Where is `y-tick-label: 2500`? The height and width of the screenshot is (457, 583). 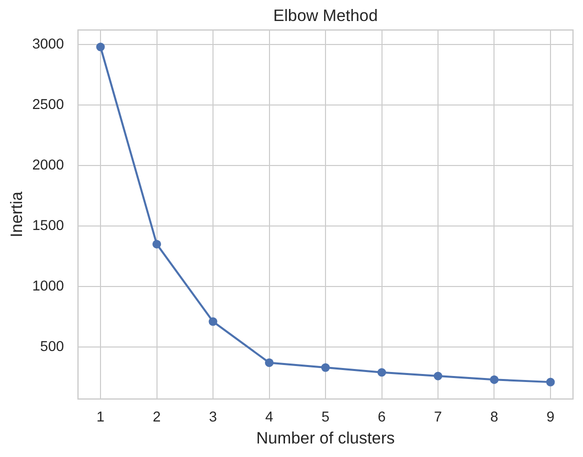
y-tick-label: 2500 is located at coordinates (48, 104).